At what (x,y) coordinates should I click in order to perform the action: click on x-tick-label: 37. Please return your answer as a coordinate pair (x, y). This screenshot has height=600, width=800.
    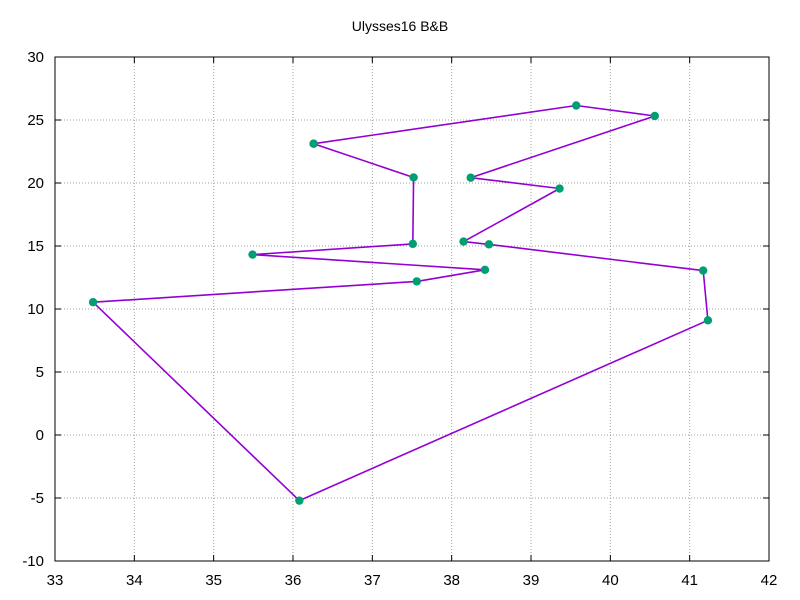
    Looking at the image, I should click on (372, 580).